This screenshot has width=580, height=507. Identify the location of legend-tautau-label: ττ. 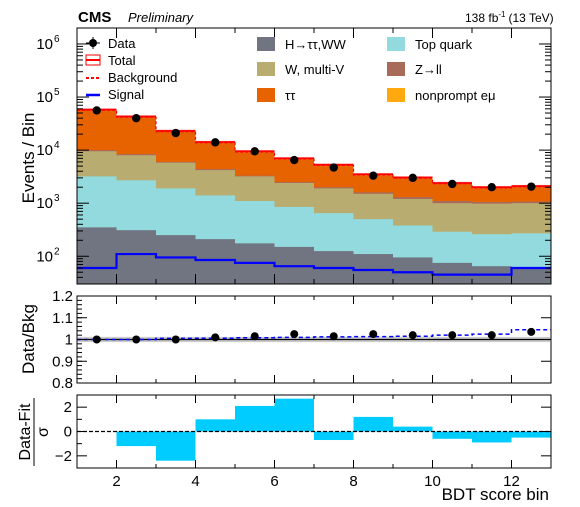
(290, 95).